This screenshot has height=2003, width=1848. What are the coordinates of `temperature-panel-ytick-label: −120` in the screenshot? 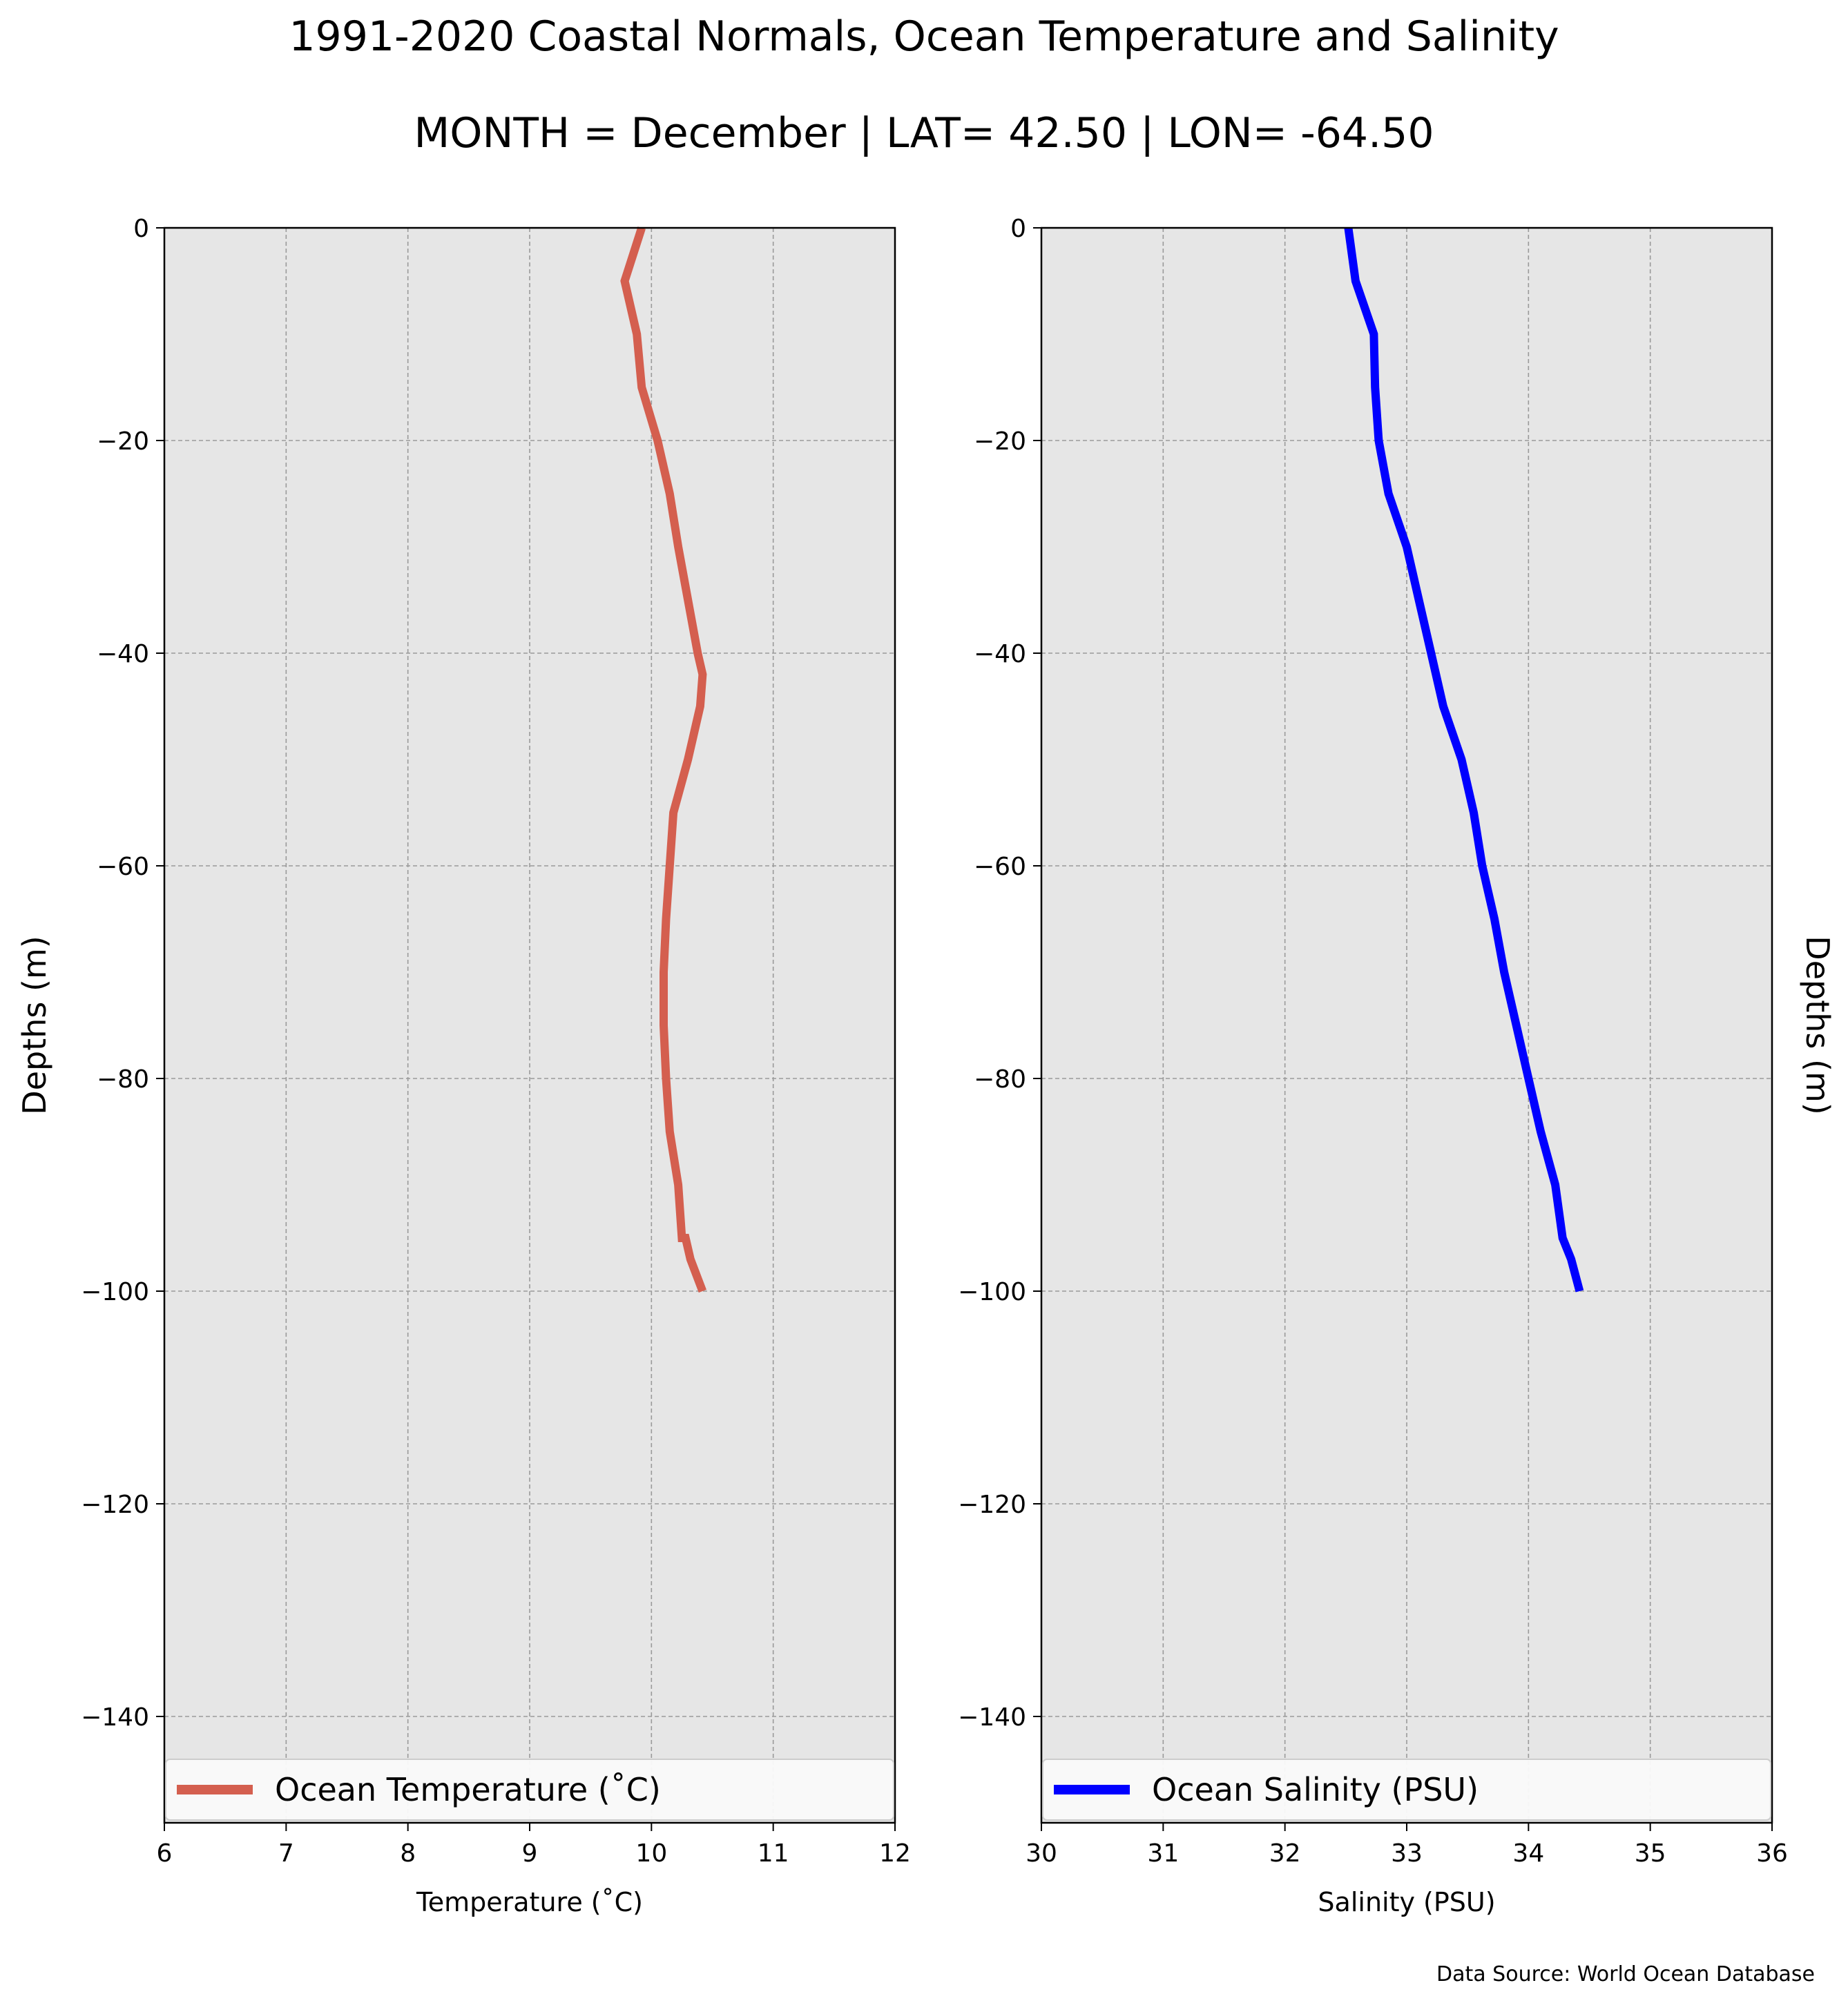 It's located at (115, 1505).